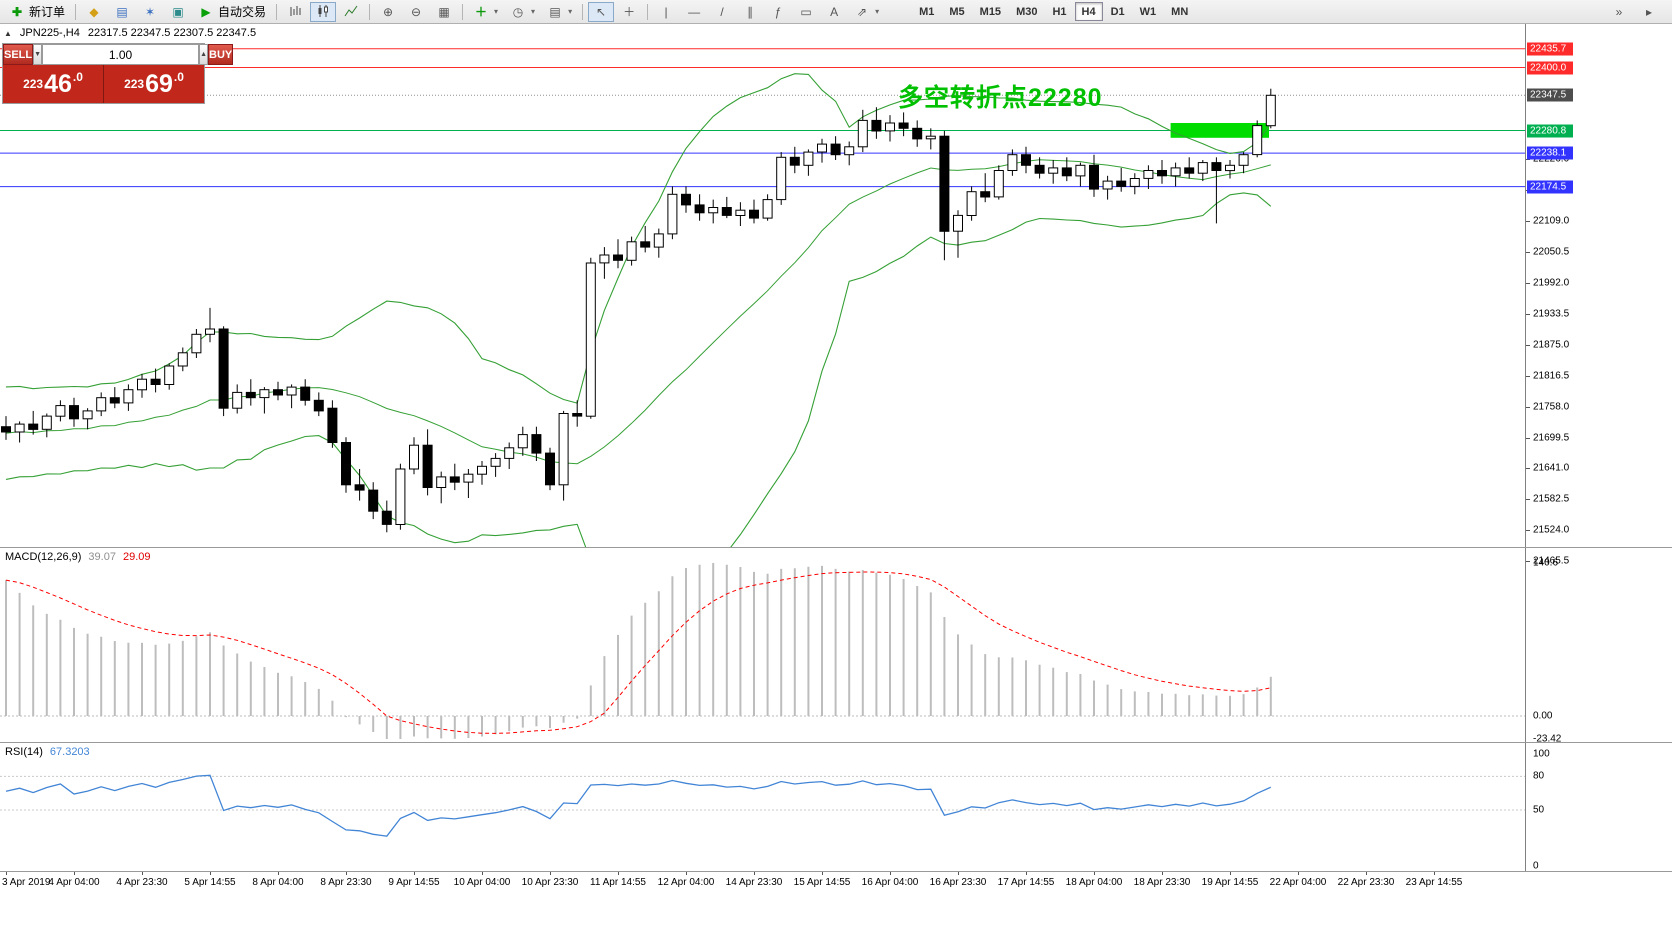 Image resolution: width=1672 pixels, height=950 pixels. I want to click on price-tick-label: 21816.5, so click(1551, 376).